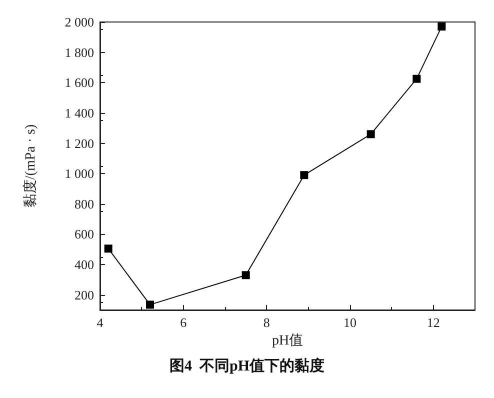 This screenshot has width=494, height=398. Describe the element at coordinates (184, 322) in the screenshot. I see `x-tick-label: 6` at that location.